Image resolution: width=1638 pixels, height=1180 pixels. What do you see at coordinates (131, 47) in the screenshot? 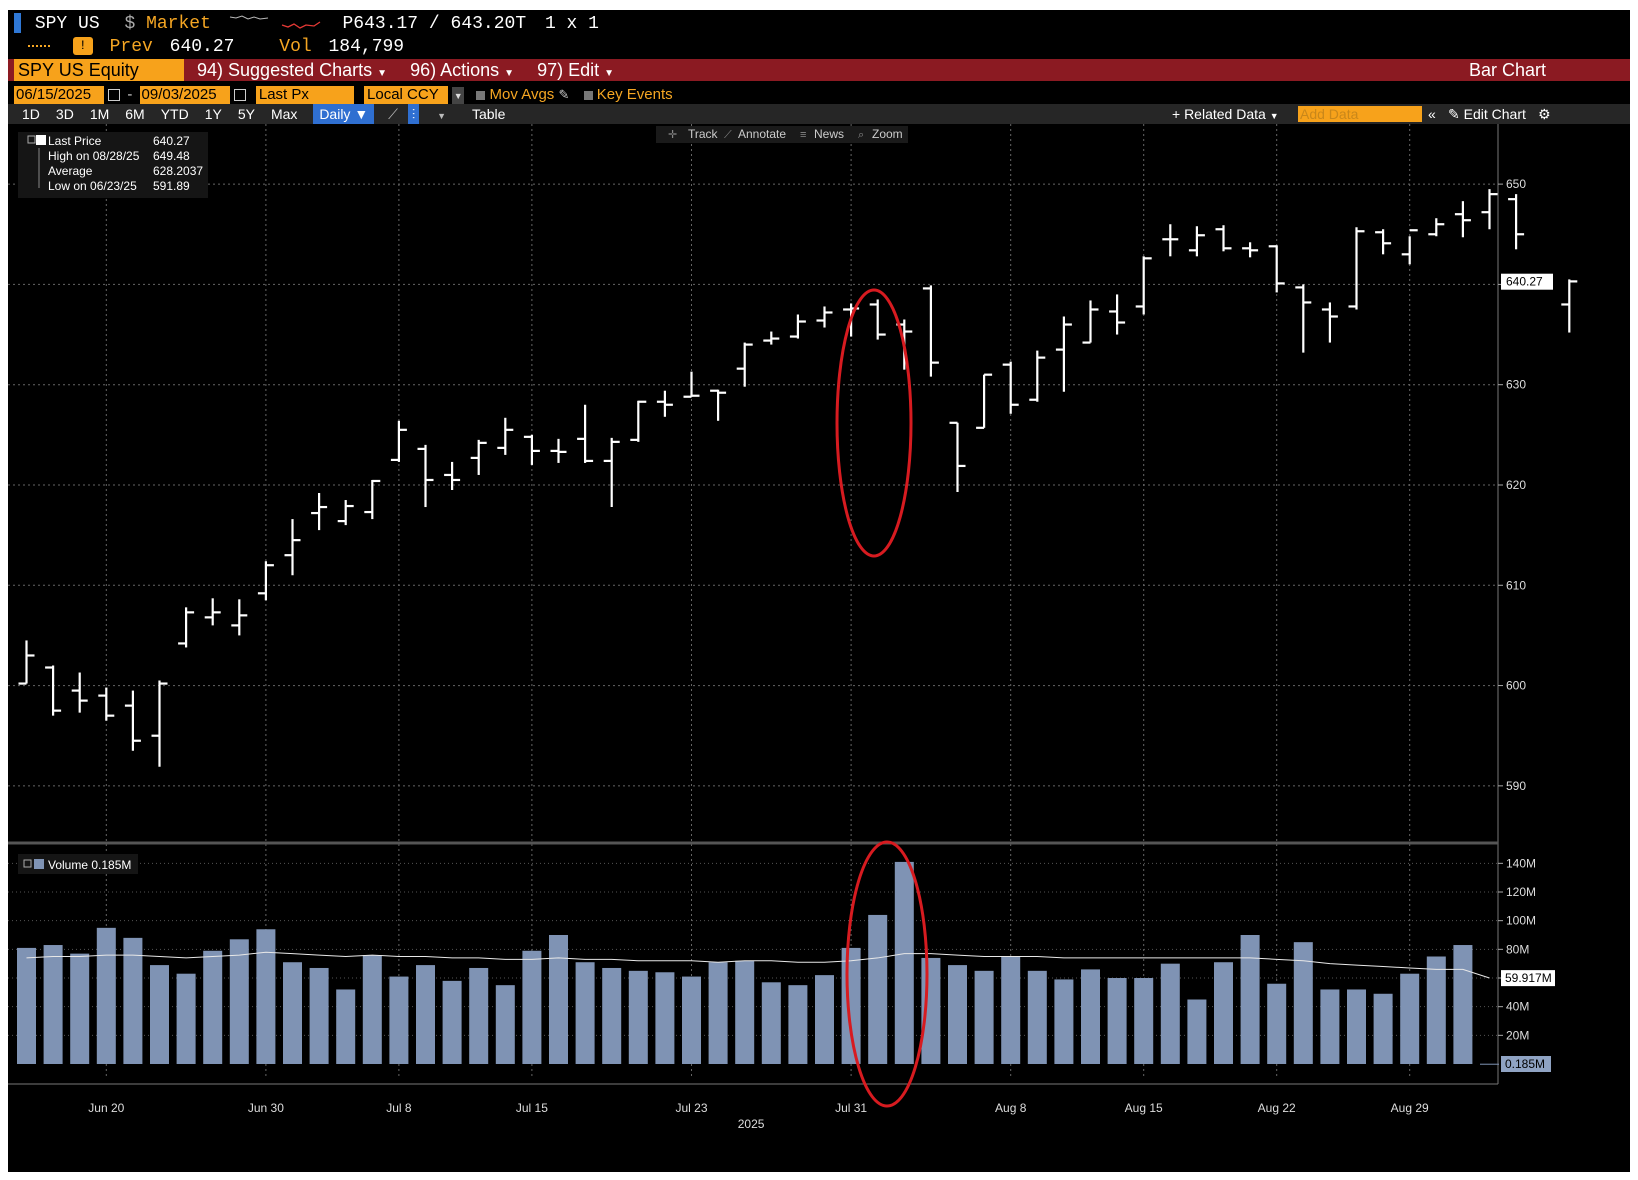
I see `prev-label: Prev` at bounding box center [131, 47].